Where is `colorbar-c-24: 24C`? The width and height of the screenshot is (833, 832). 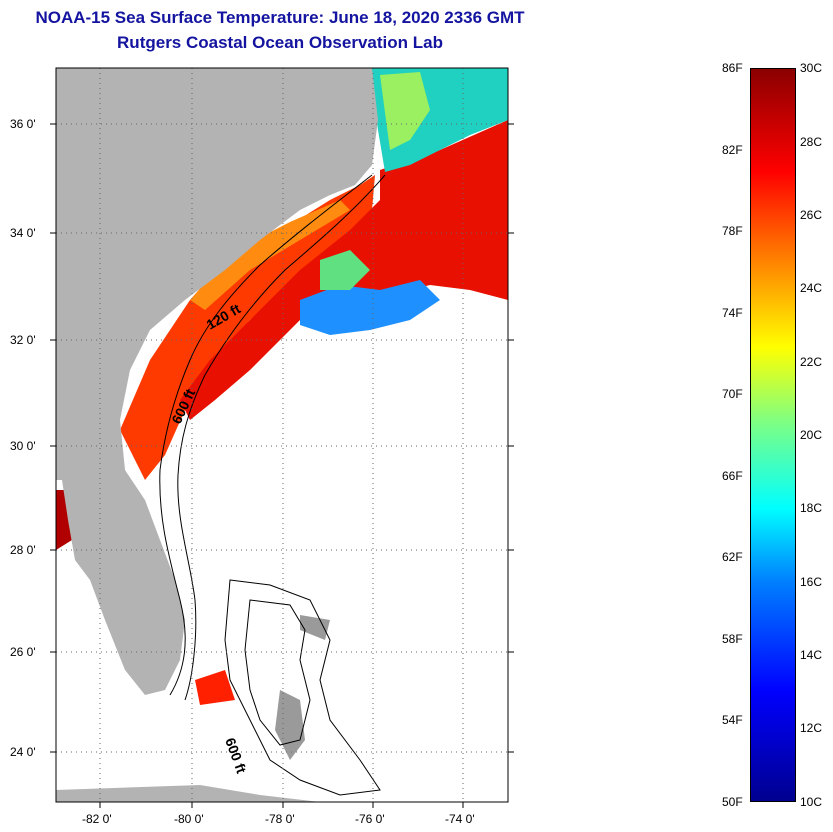 colorbar-c-24: 24C is located at coordinates (811, 288).